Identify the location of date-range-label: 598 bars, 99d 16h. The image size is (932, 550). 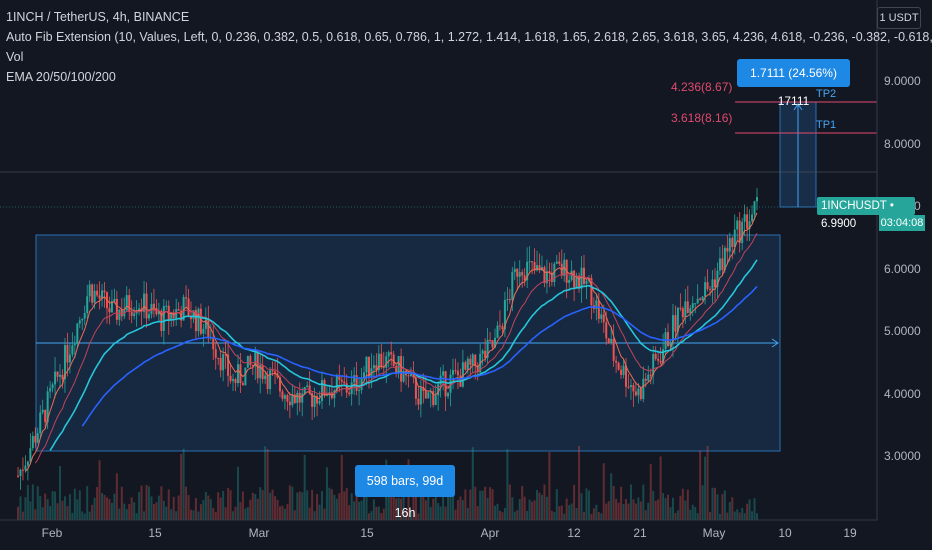
(405, 492).